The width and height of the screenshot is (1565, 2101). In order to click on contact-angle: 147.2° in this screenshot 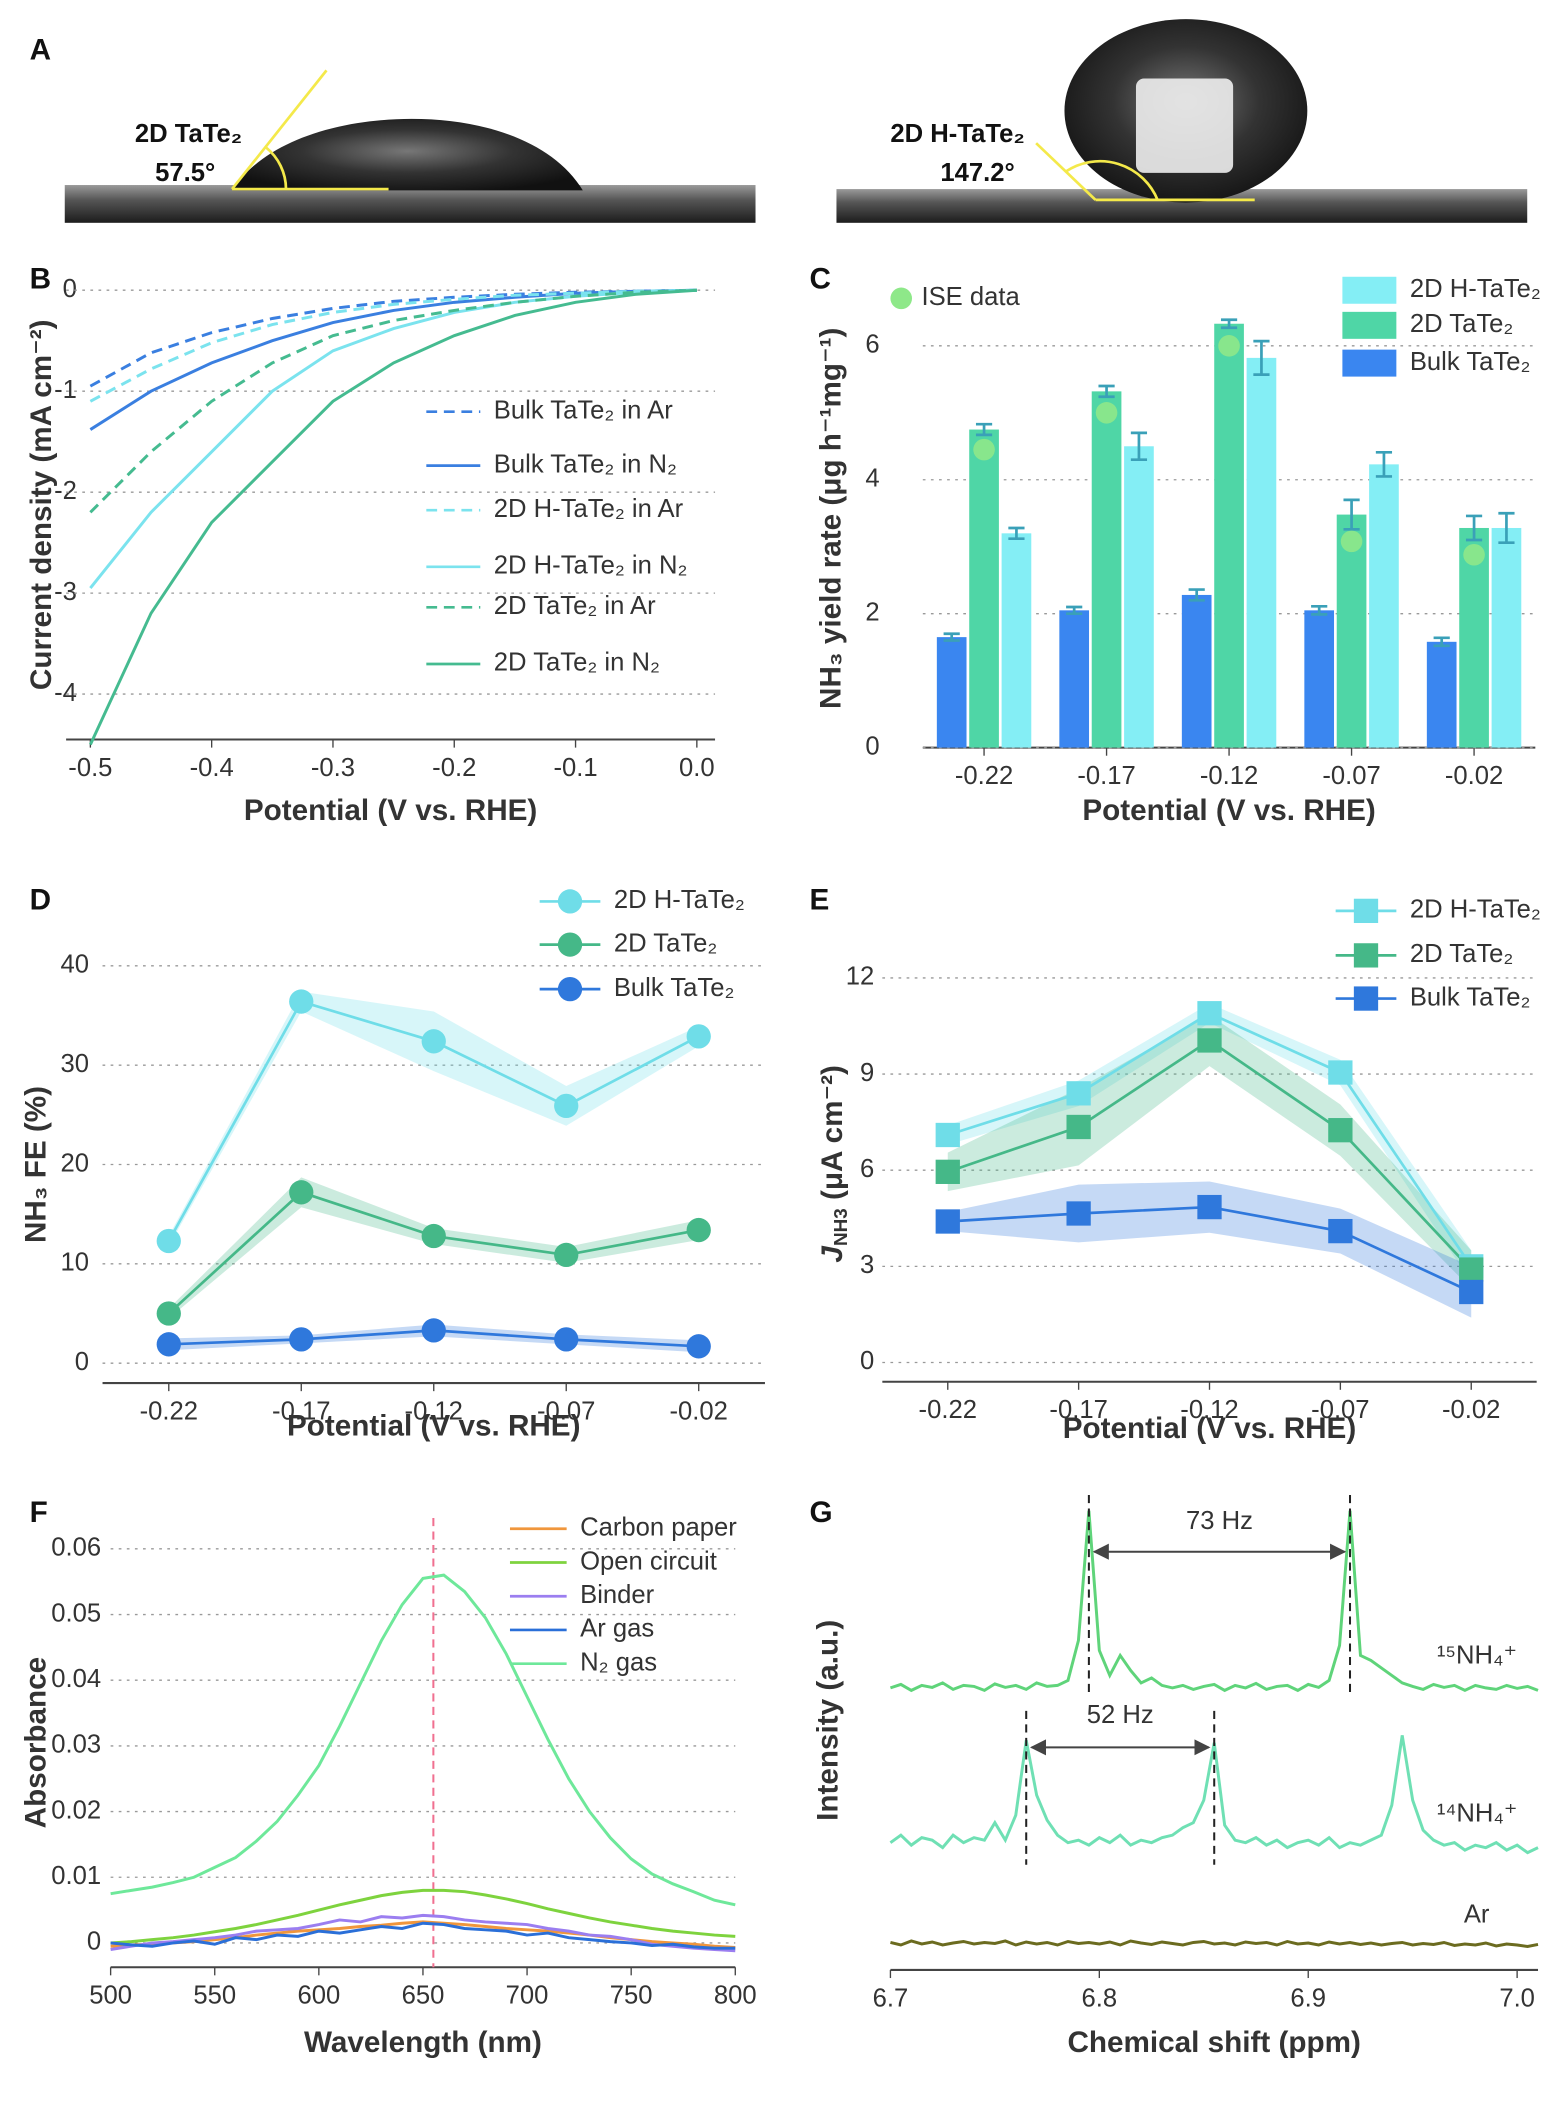, I will do `click(977, 173)`.